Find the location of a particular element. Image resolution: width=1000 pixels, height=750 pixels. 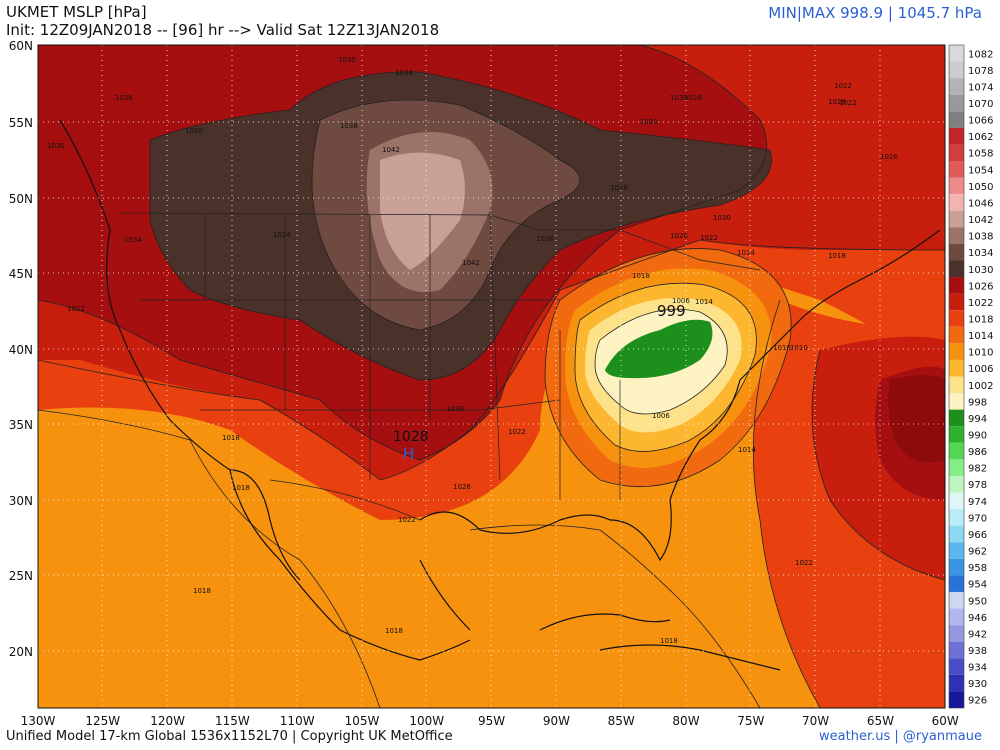

lat-label: 35N is located at coordinates (21, 425).